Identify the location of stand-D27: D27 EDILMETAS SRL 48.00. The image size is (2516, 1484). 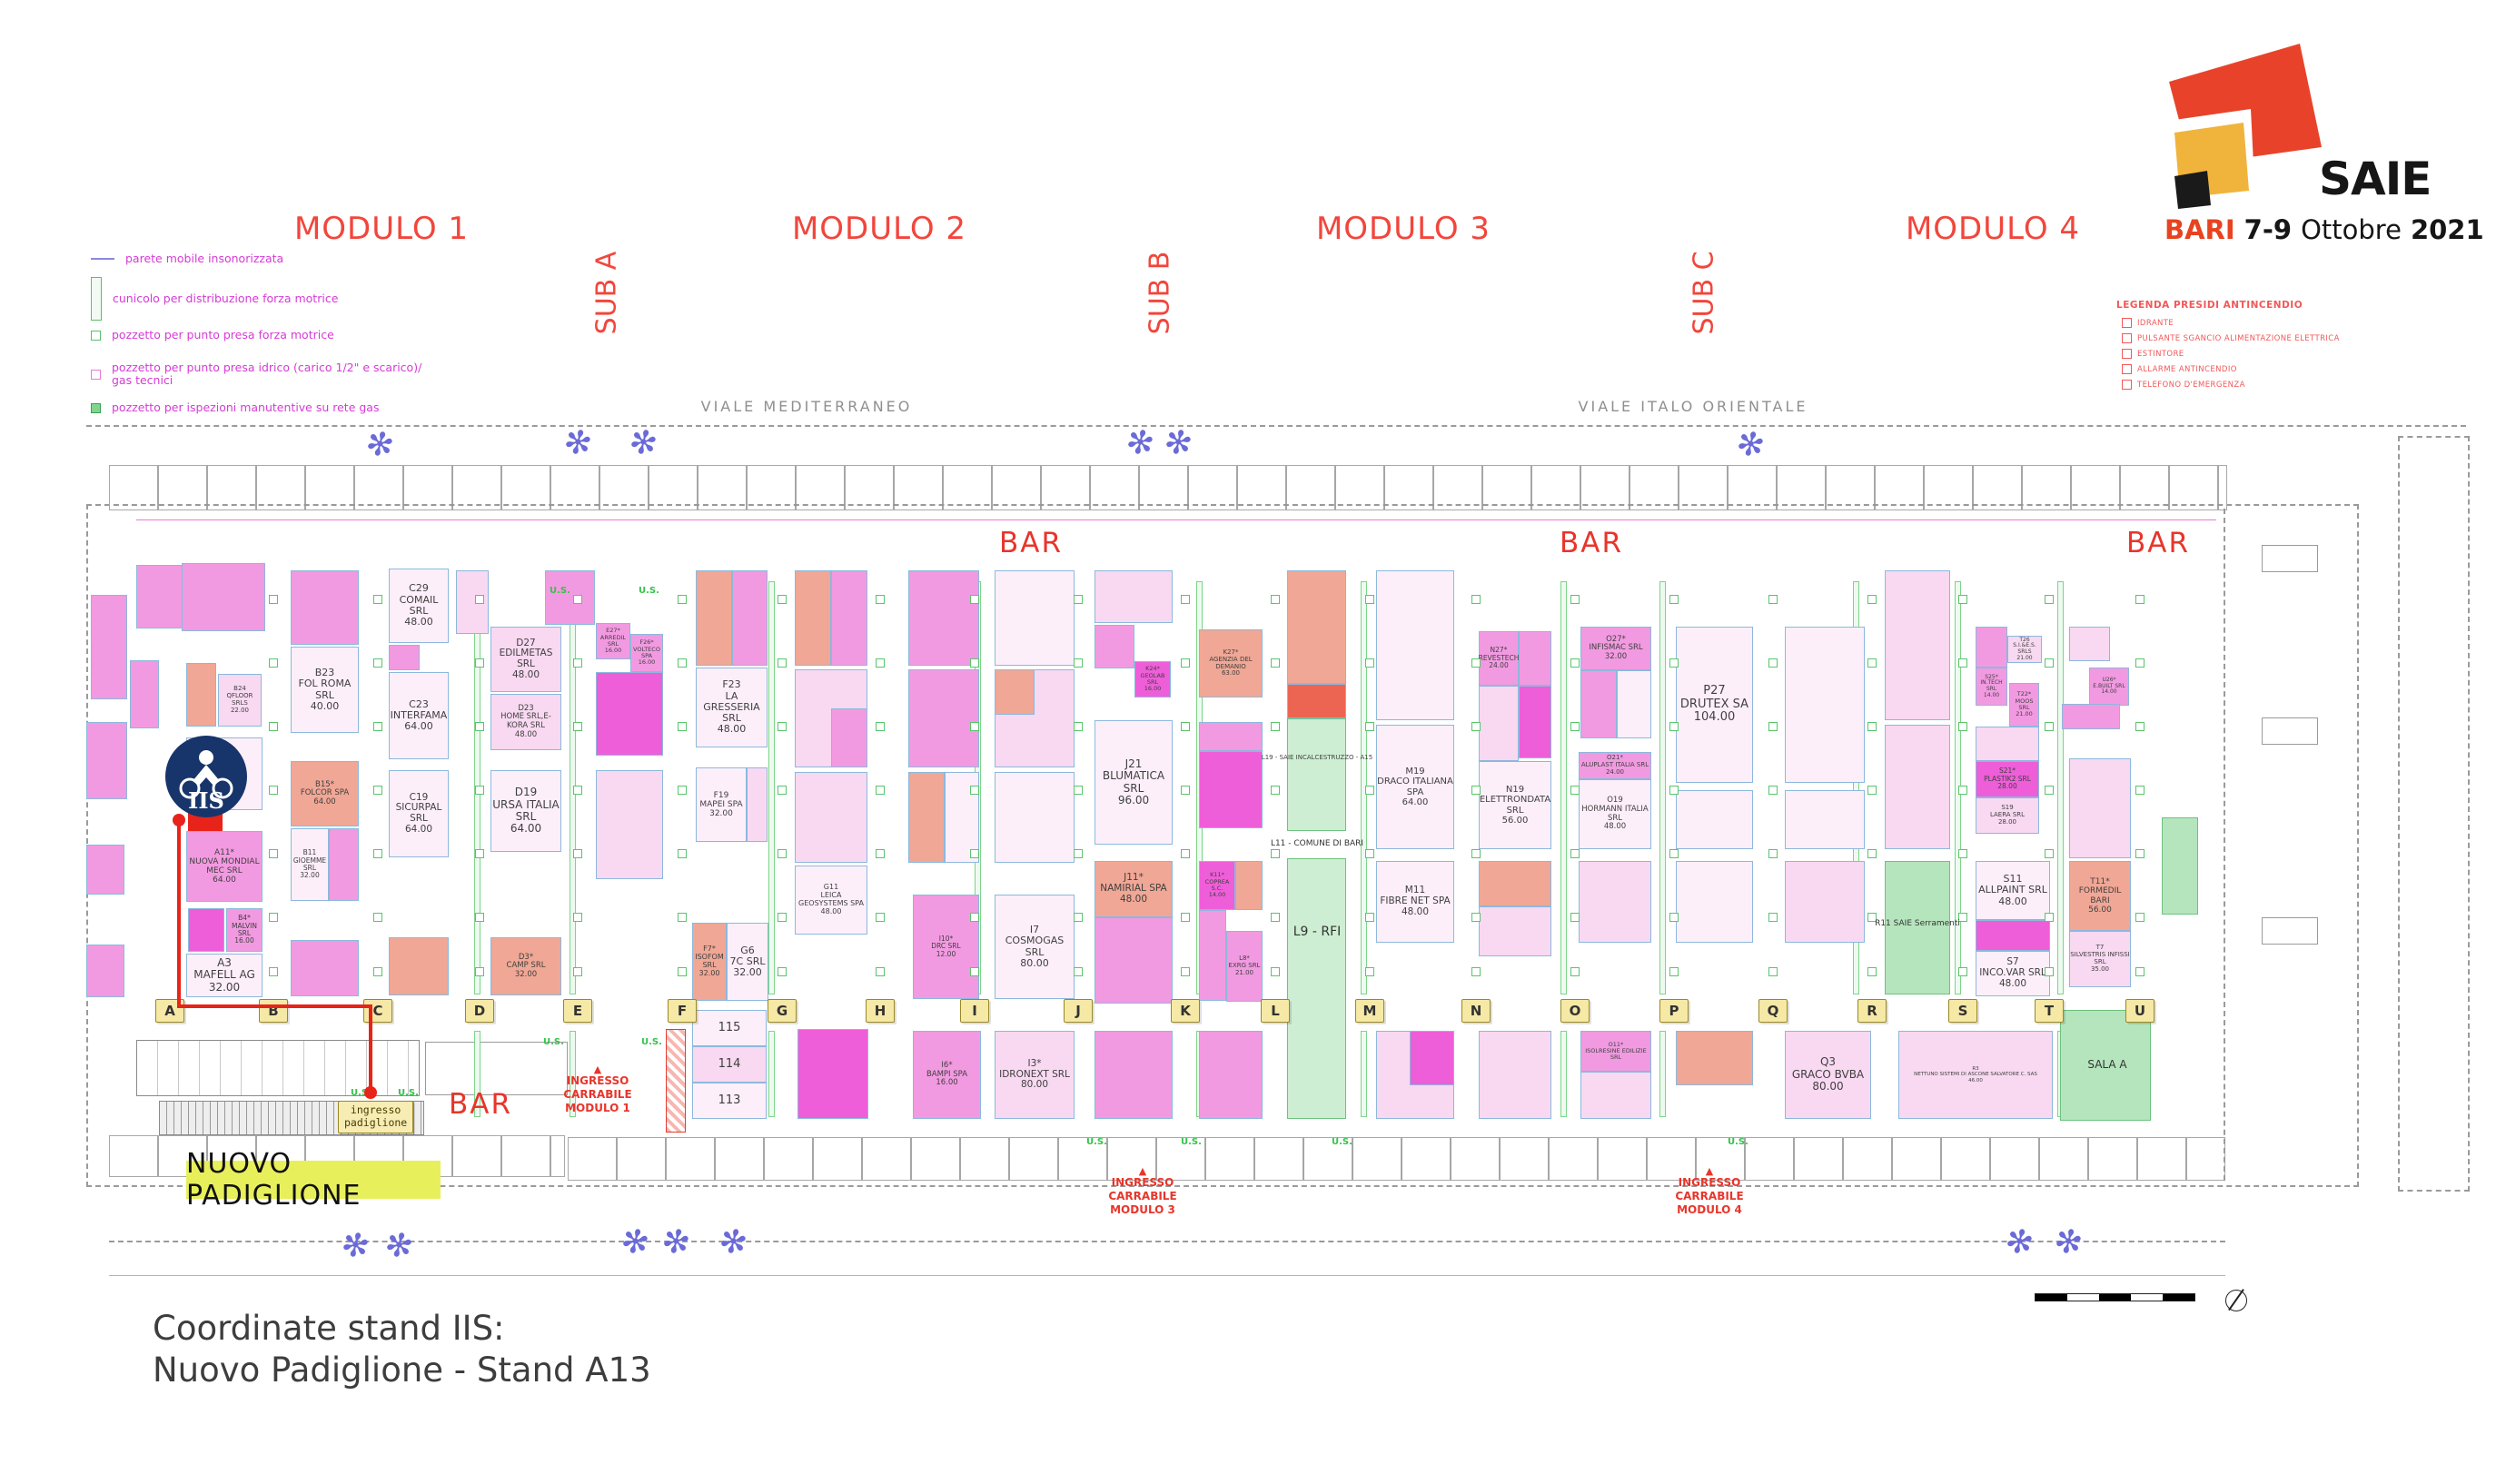
(525, 659).